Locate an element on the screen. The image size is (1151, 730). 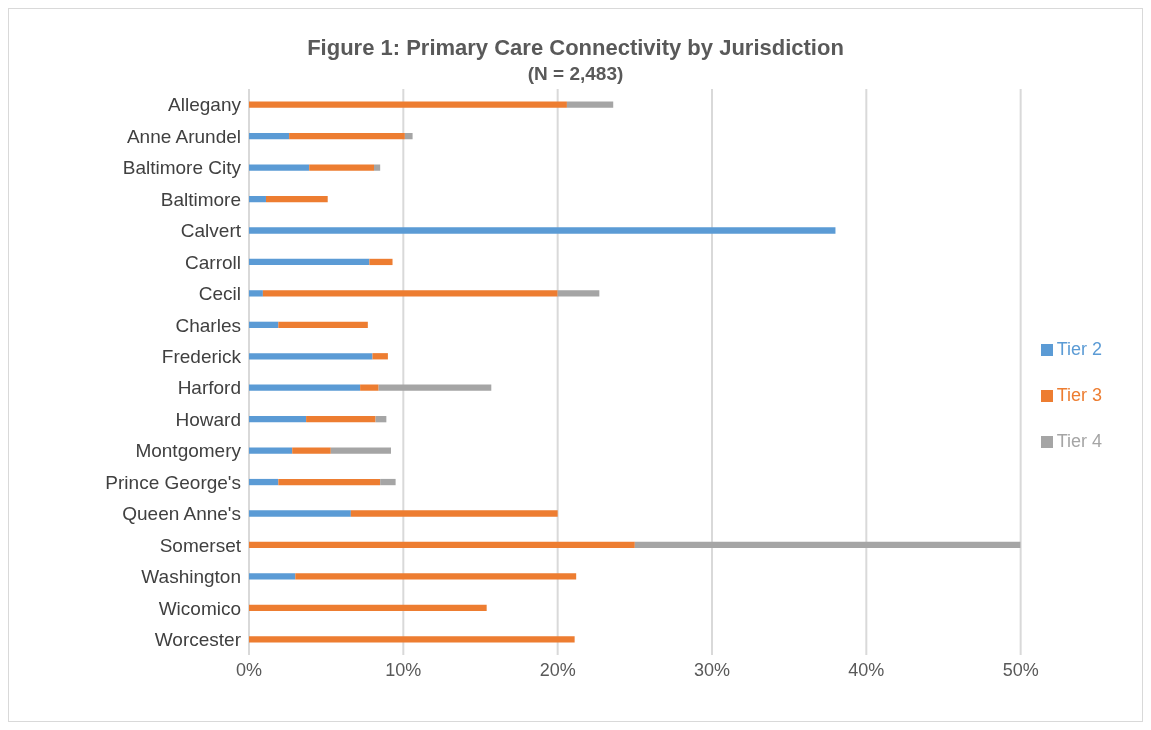
y-tick-label: Anne Arundel is located at coordinates (183, 136).